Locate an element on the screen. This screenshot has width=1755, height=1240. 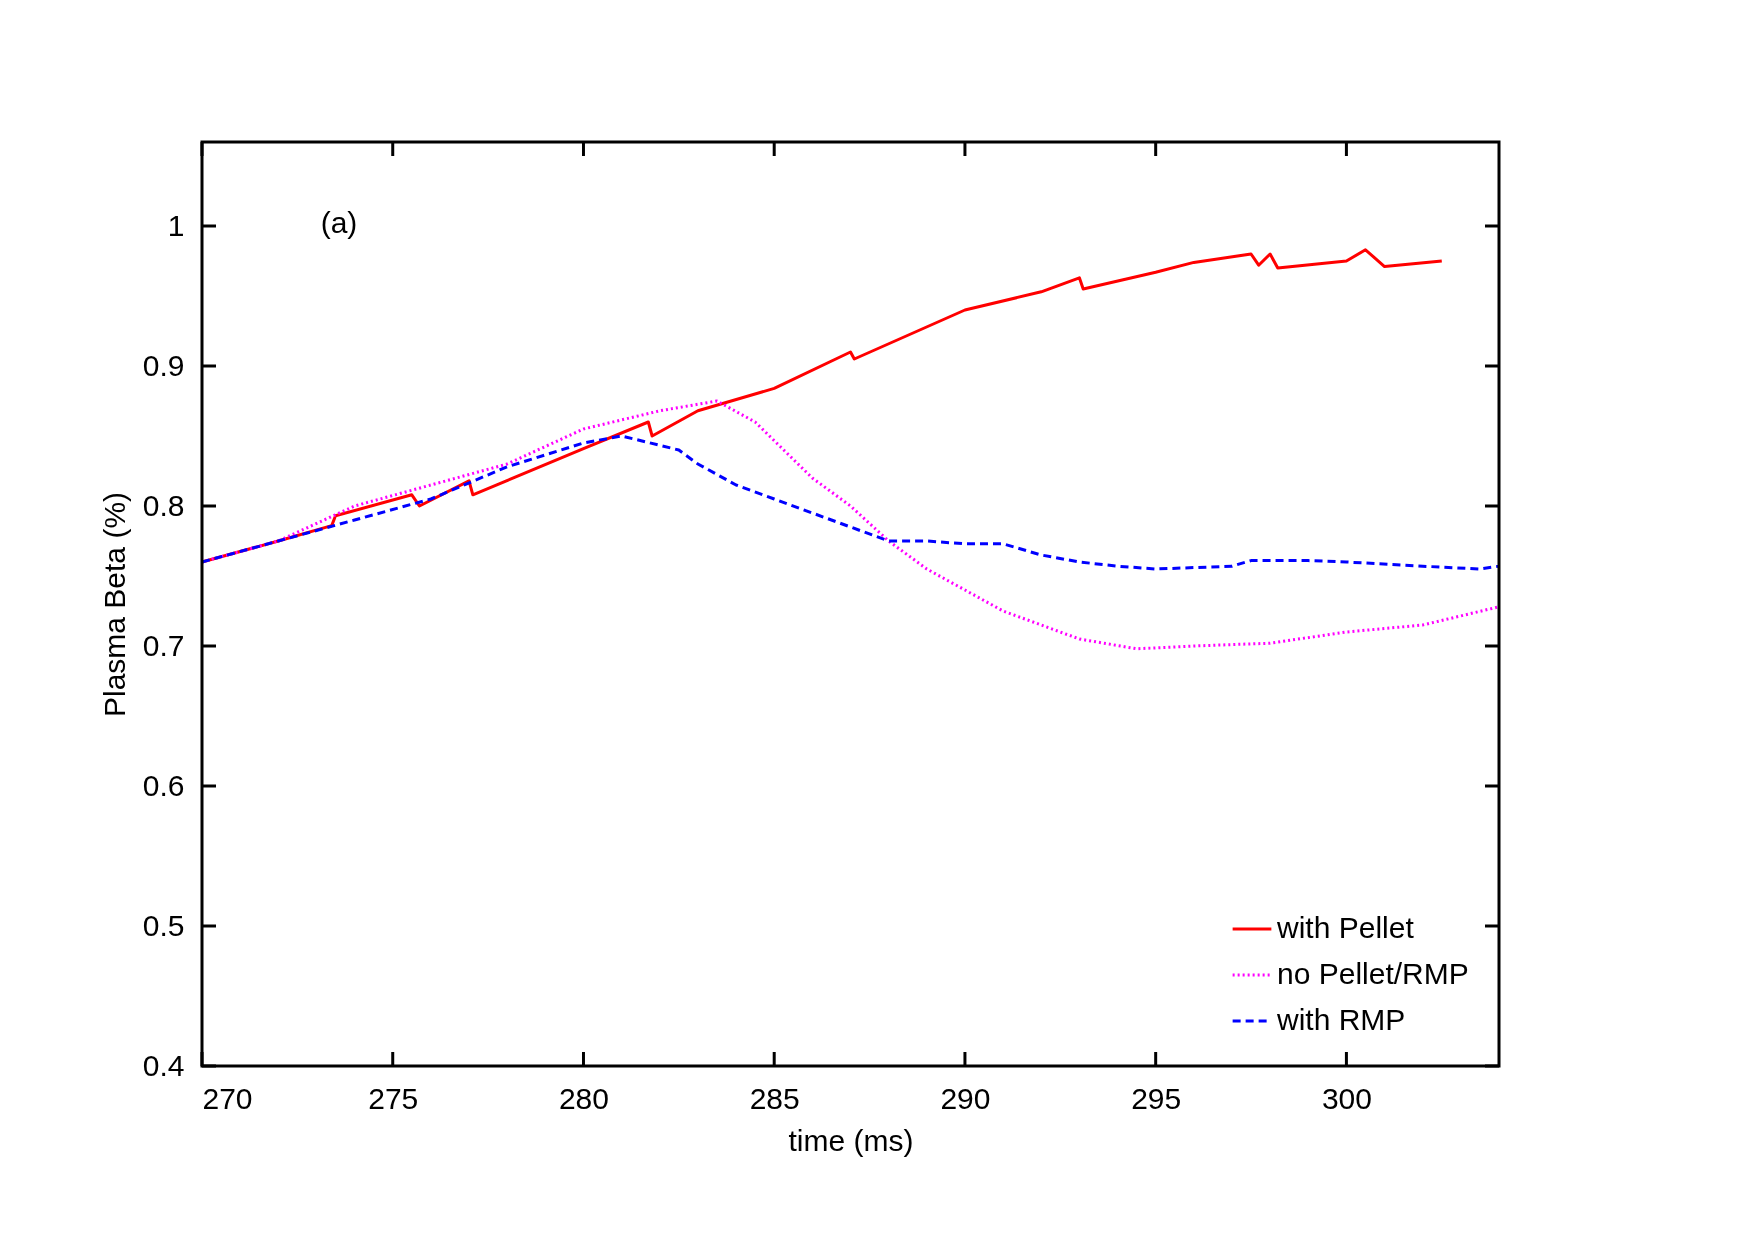
x-tick-label: 290 is located at coordinates (965, 1098).